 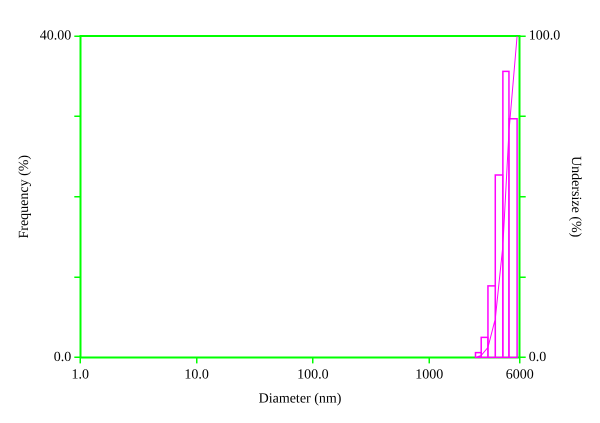 I want to click on y2-tick-label: 100.0, so click(x=544, y=36).